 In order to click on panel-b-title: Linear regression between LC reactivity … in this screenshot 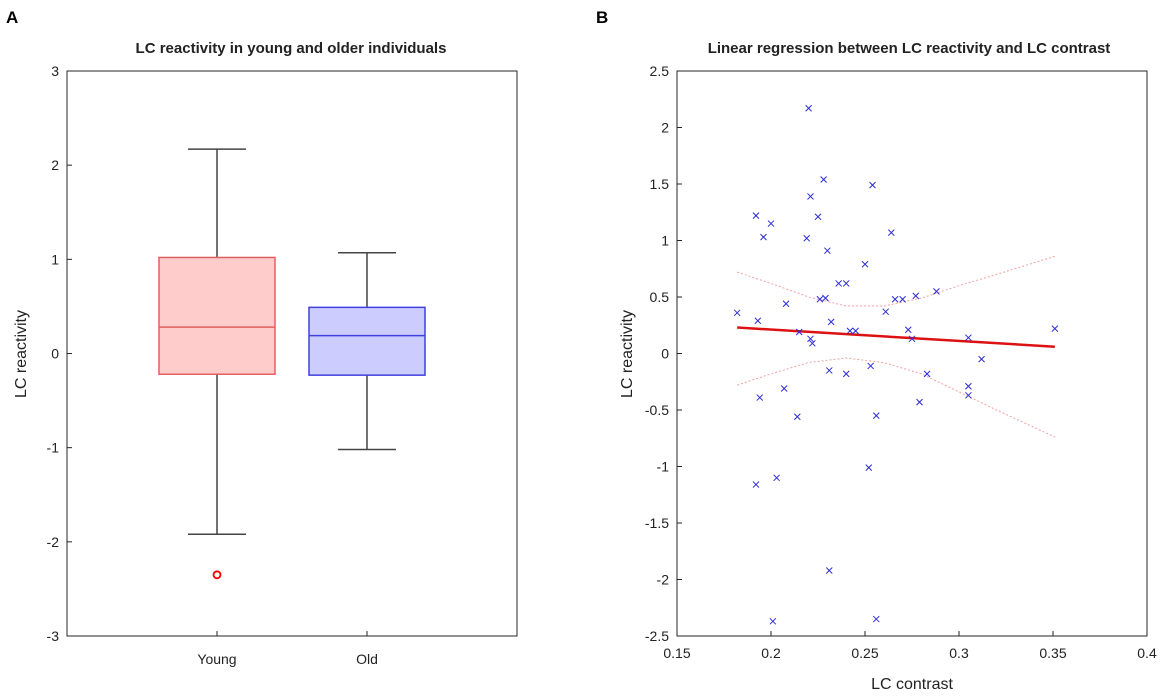, I will do `click(909, 48)`.